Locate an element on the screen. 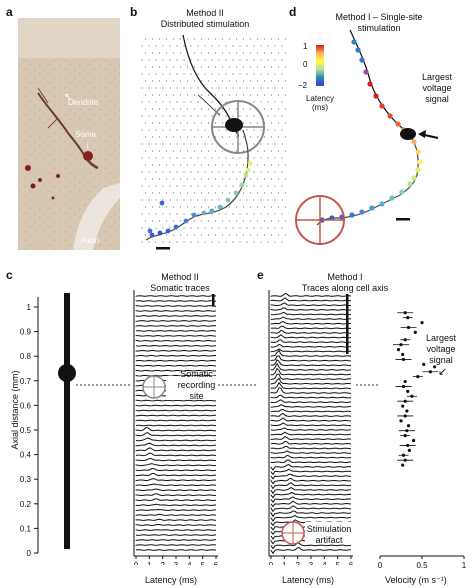  micrograph-svg is located at coordinates (69, 134).